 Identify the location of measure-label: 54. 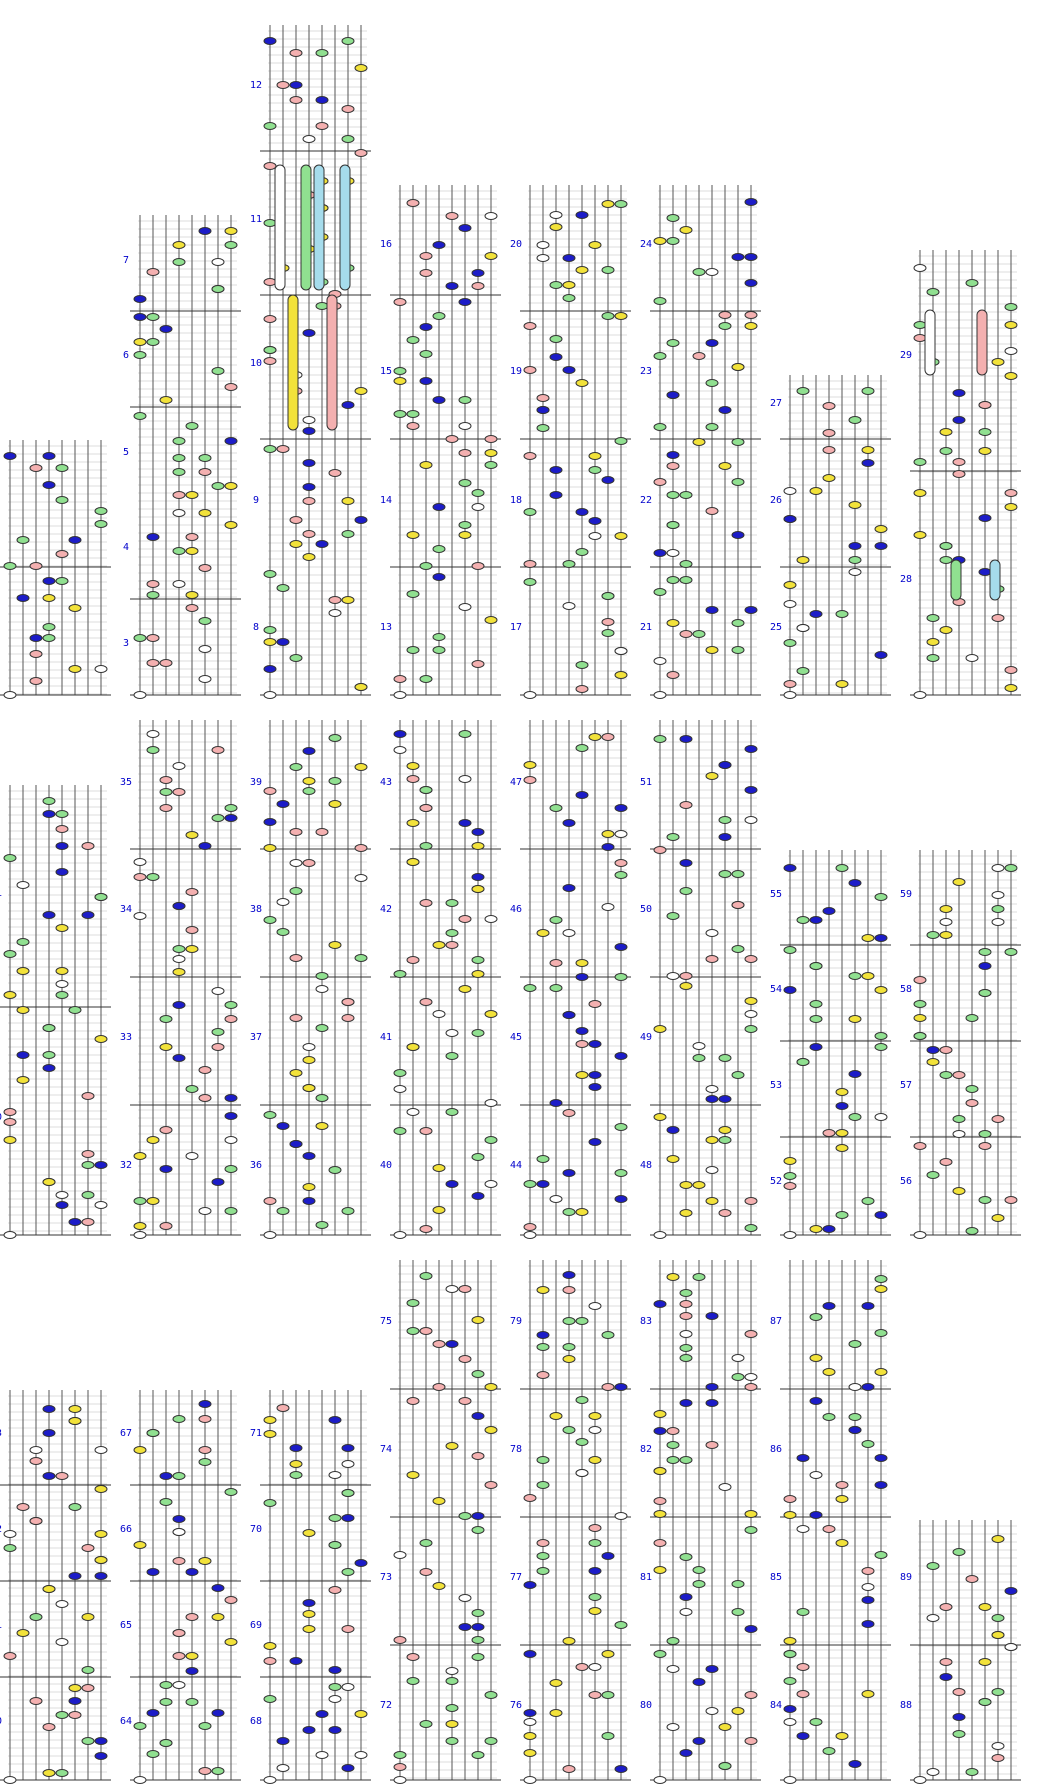
(776, 989).